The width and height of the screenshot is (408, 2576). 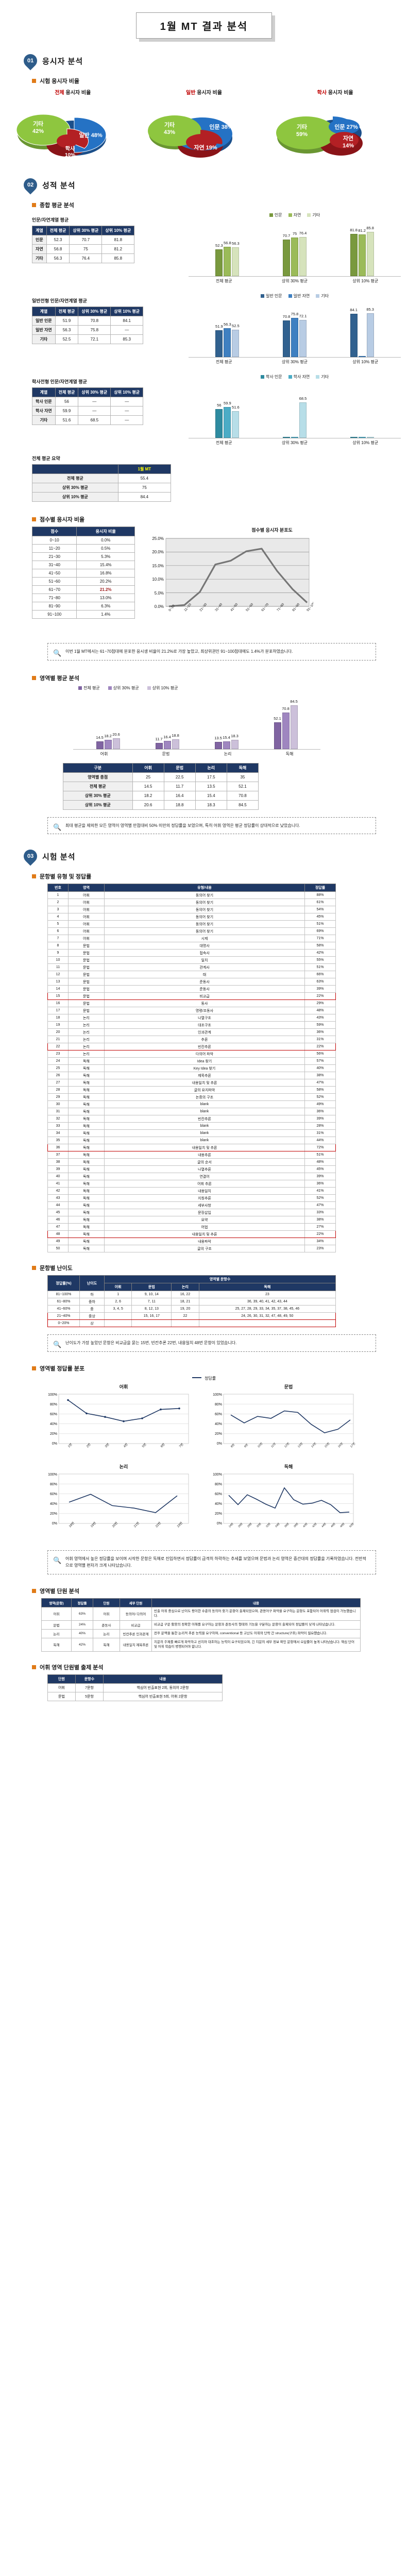 I want to click on magnifier-icon: 🔍, so click(x=57, y=653).